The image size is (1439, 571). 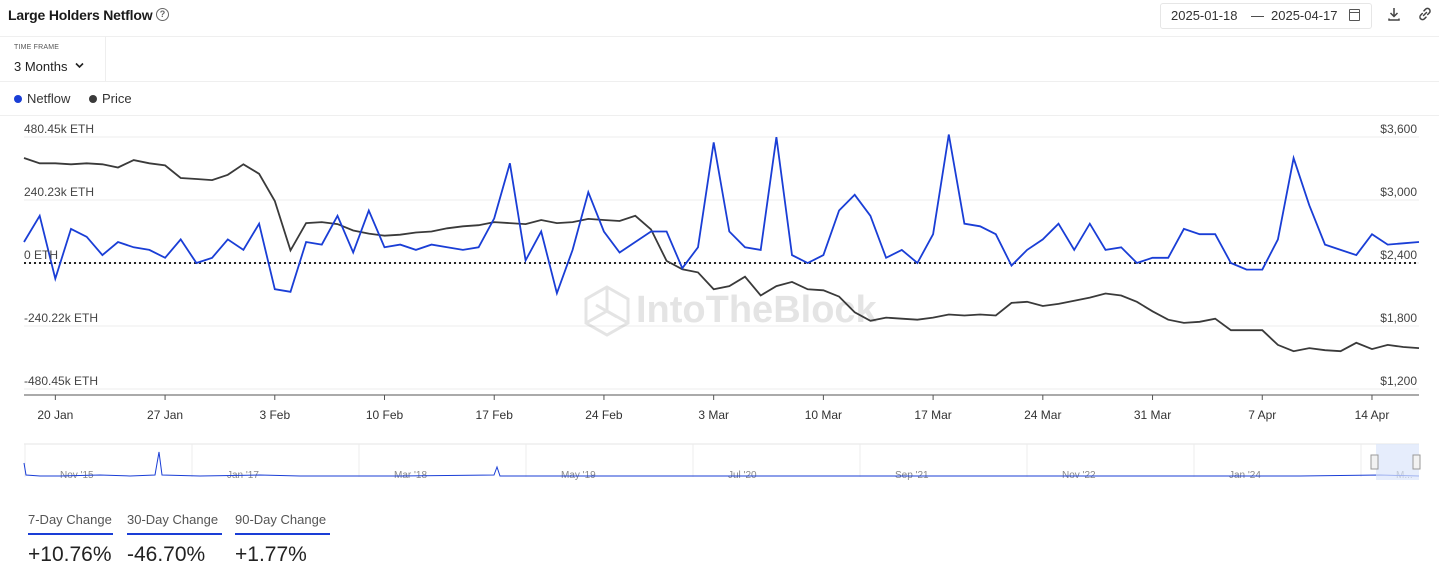 What do you see at coordinates (1354, 15) in the screenshot?
I see `calendar-icon` at bounding box center [1354, 15].